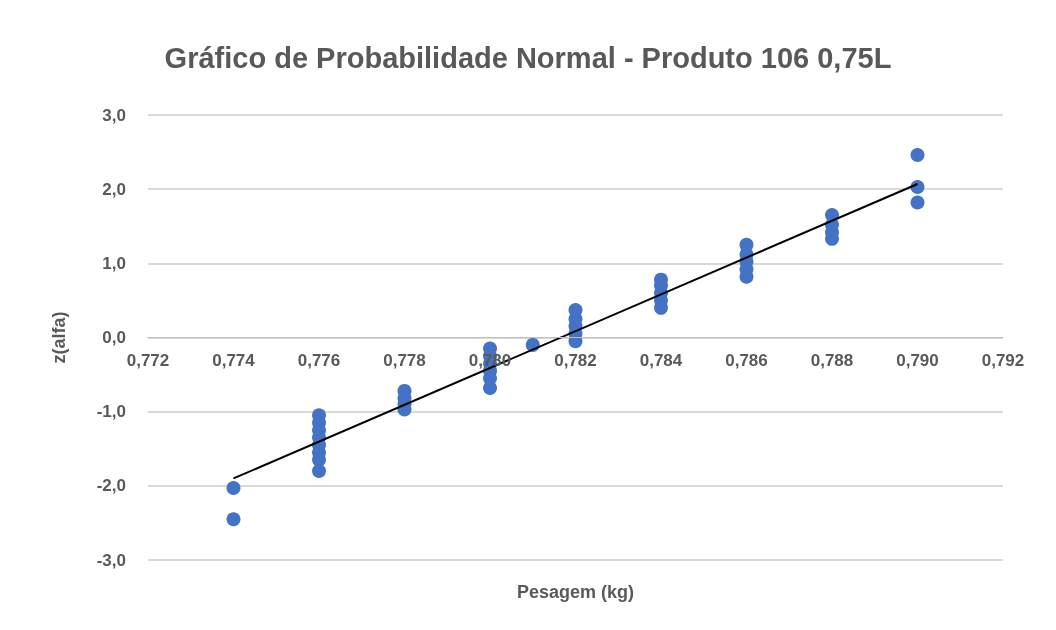 The width and height of the screenshot is (1056, 630). Describe the element at coordinates (661, 360) in the screenshot. I see `x-tick-label: 0,784` at that location.